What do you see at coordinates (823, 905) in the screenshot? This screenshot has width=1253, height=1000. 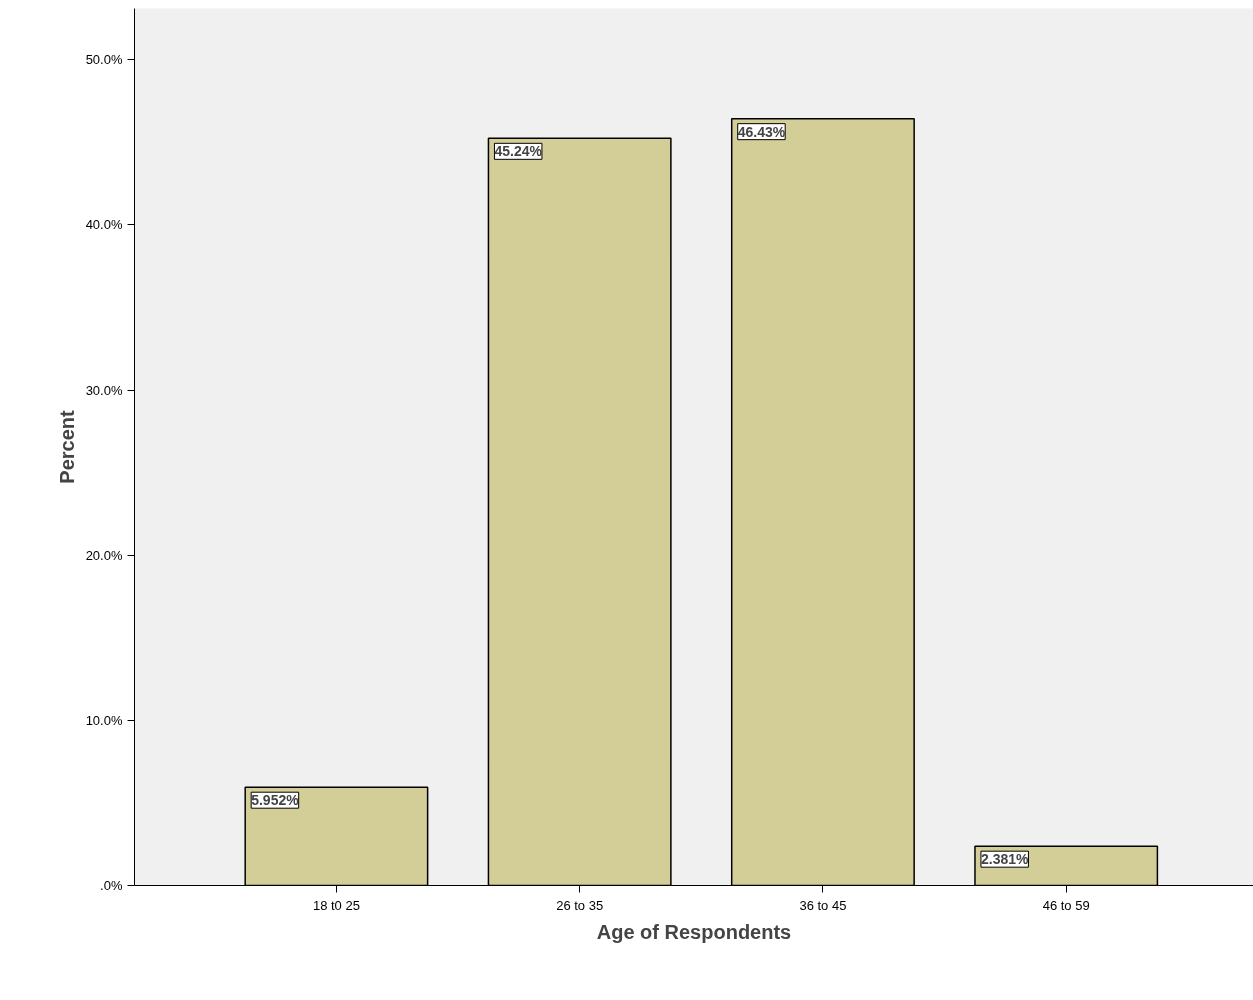 I see `x-tick-label: 36 to 45` at bounding box center [823, 905].